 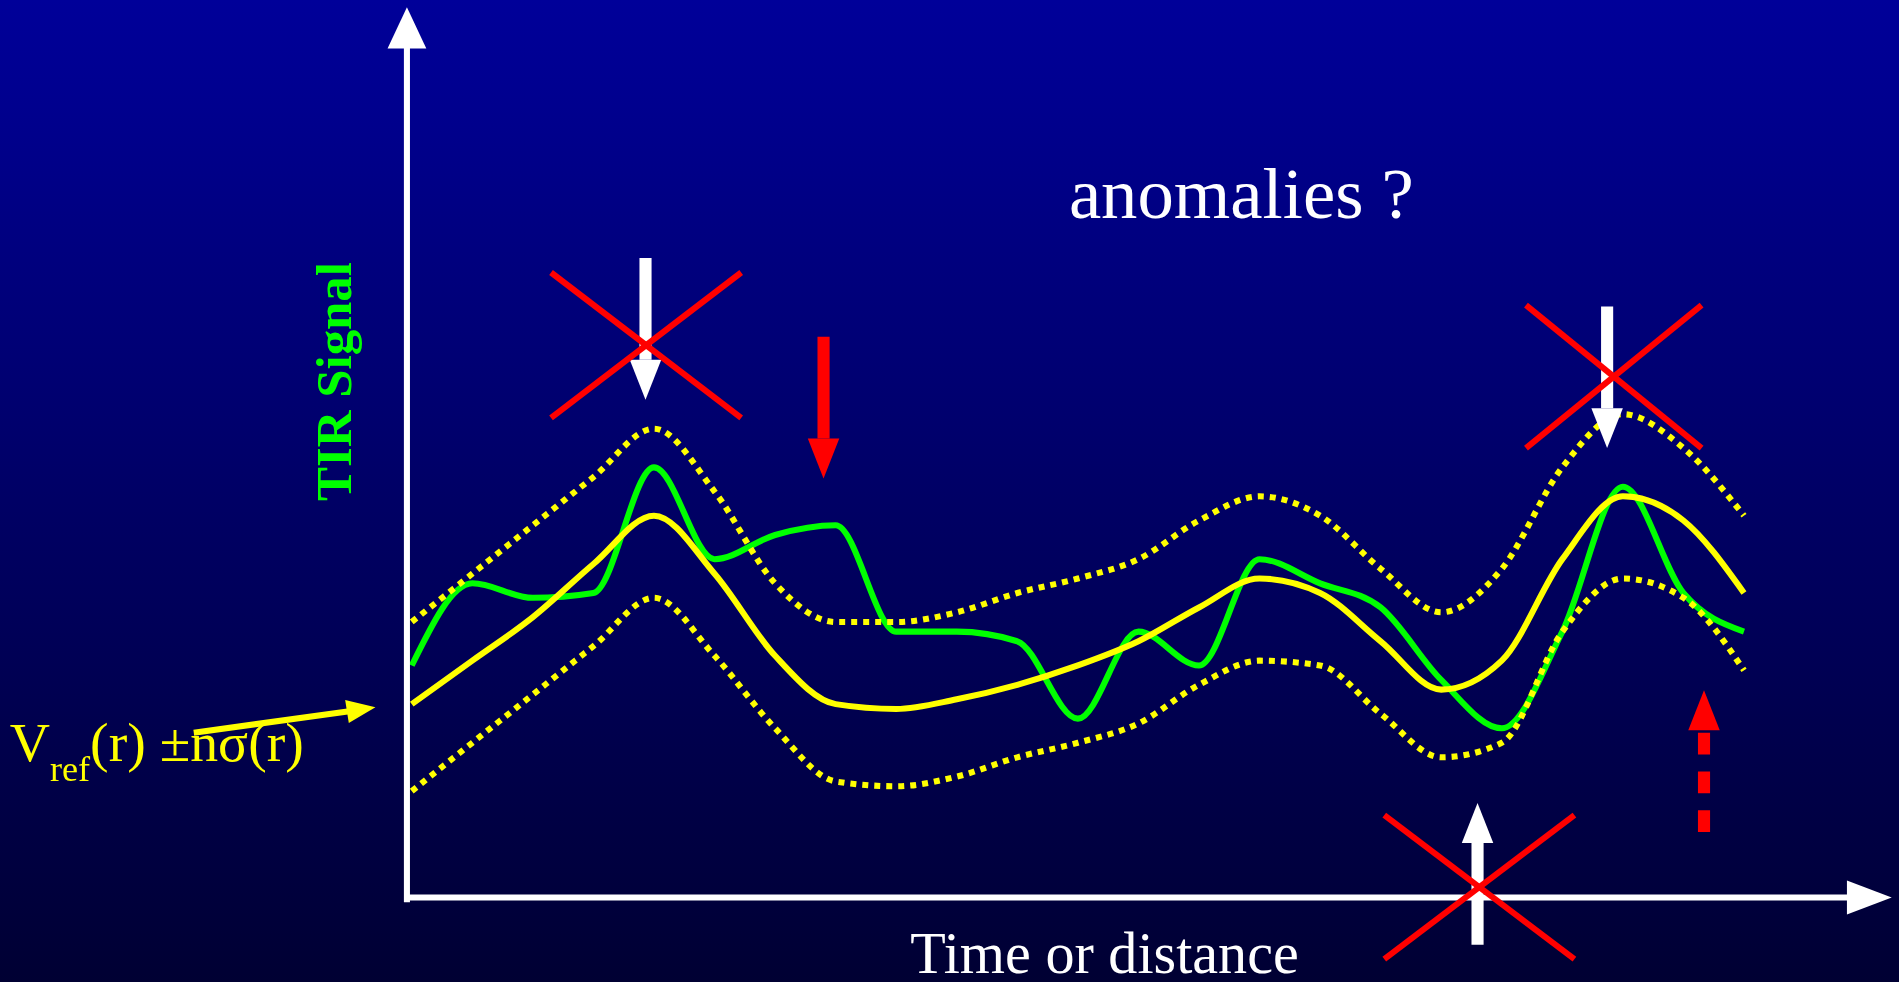 What do you see at coordinates (156, 749) in the screenshot?
I see `text: V$_{ref}$(r) ±nσ(r)` at bounding box center [156, 749].